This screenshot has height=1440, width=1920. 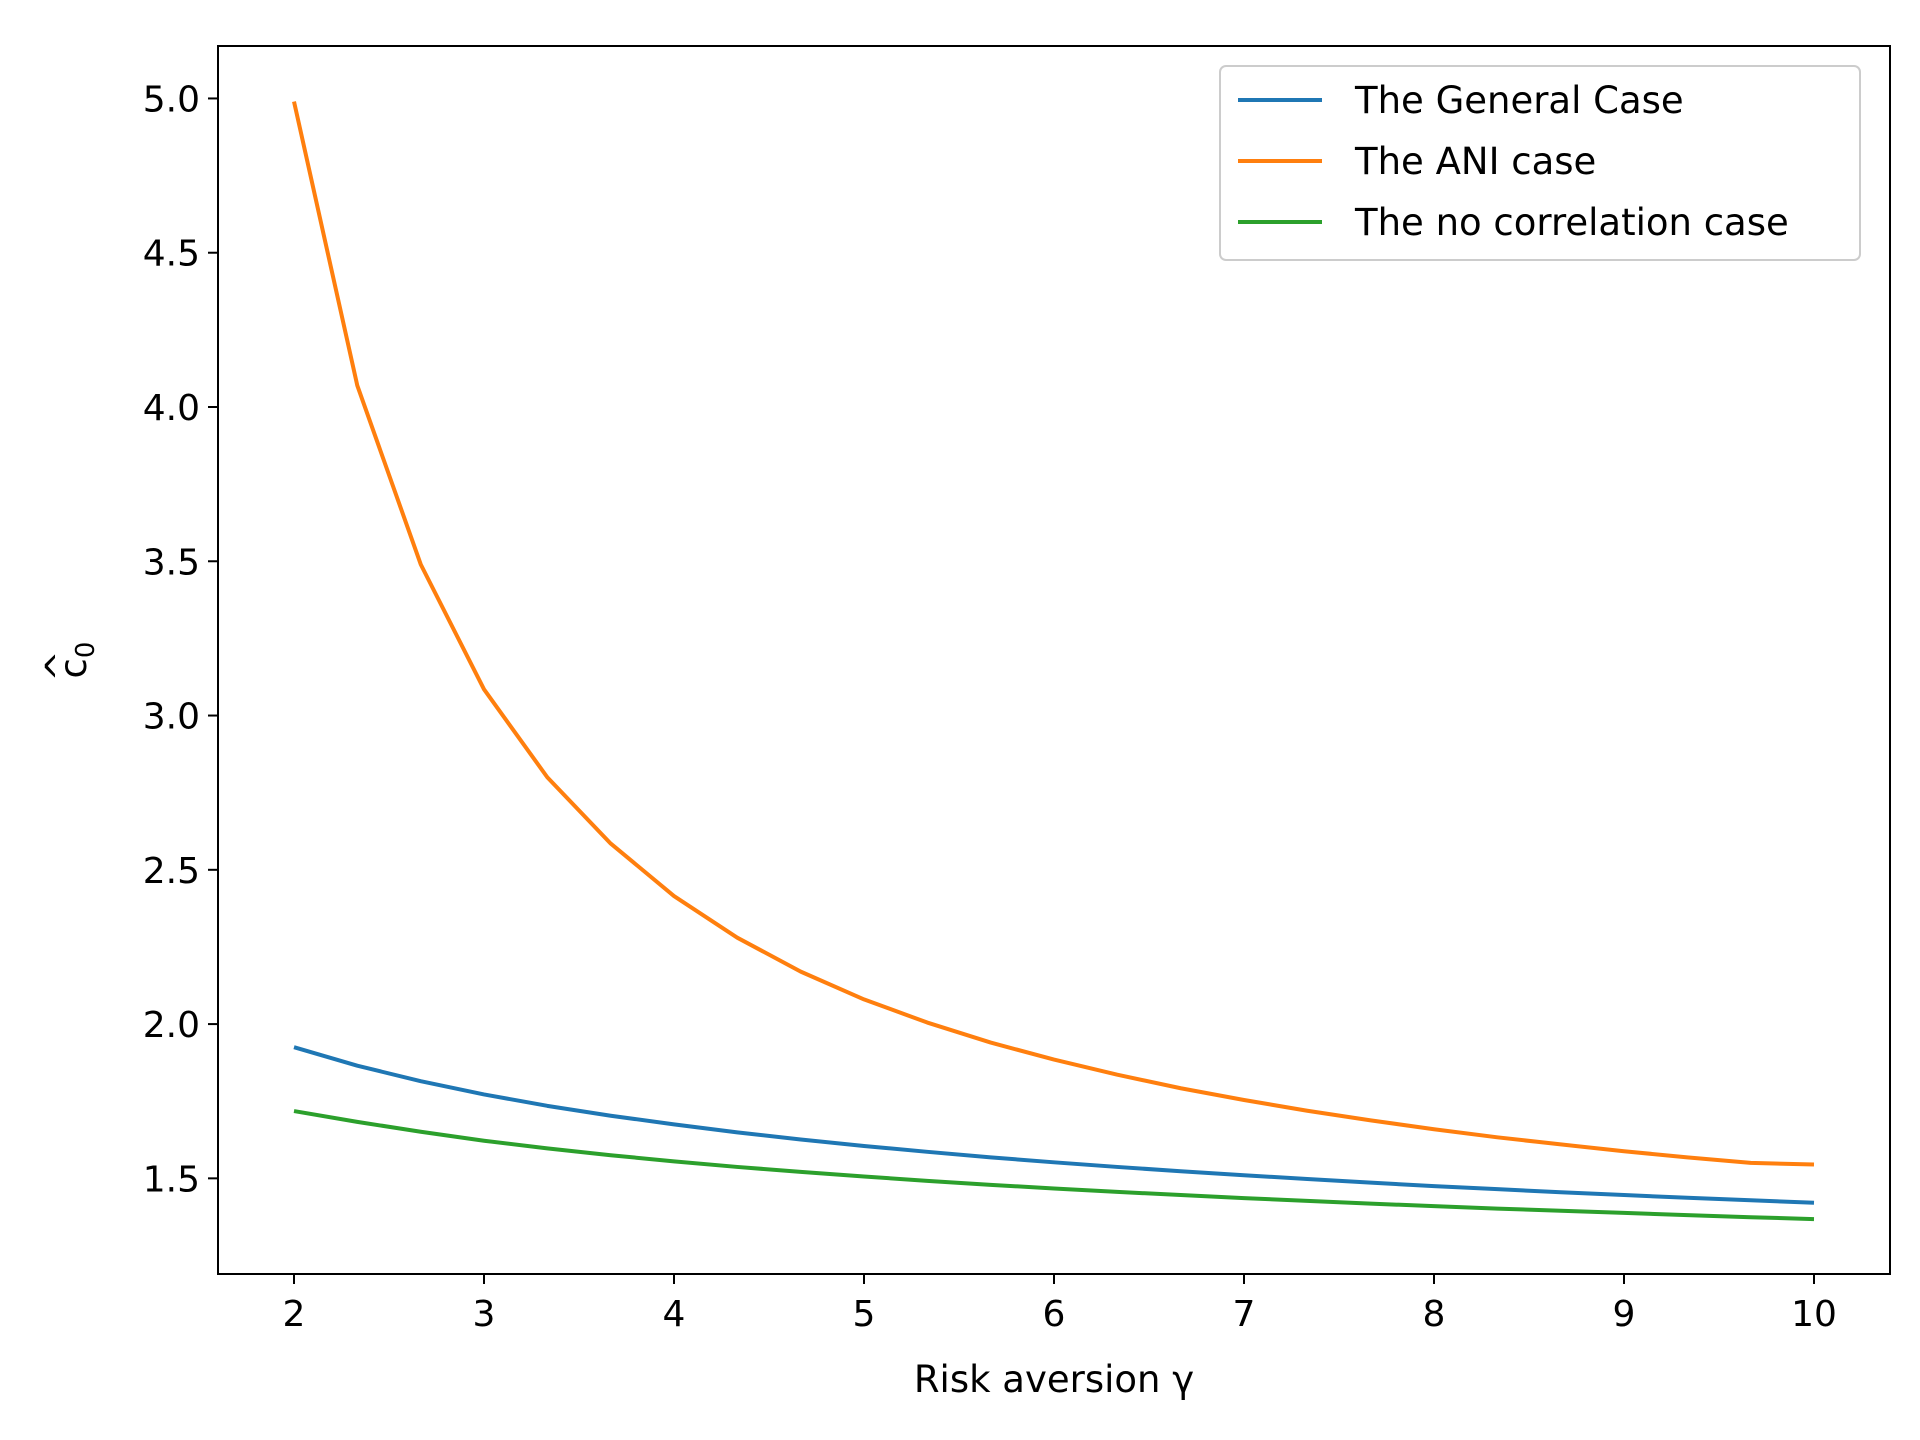 What do you see at coordinates (171, 254) in the screenshot?
I see `y-tick-label: 4.5` at bounding box center [171, 254].